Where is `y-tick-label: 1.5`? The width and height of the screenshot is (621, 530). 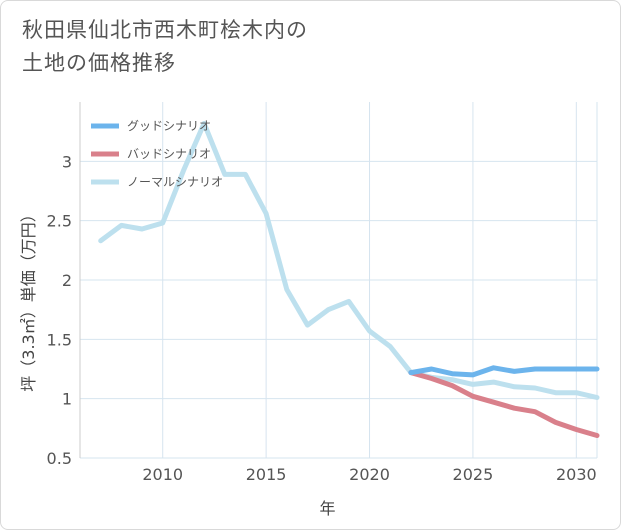
y-tick-label: 1.5 is located at coordinates (59, 339).